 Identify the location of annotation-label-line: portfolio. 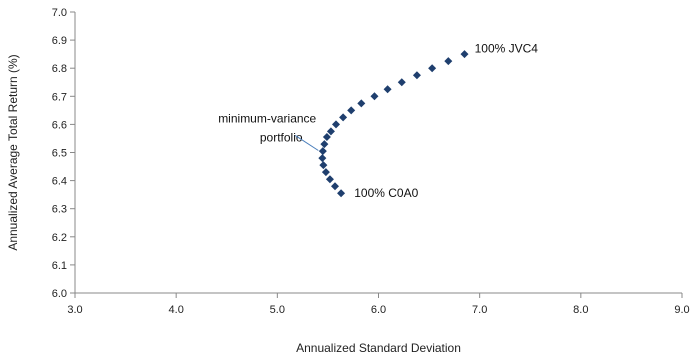
(281, 137).